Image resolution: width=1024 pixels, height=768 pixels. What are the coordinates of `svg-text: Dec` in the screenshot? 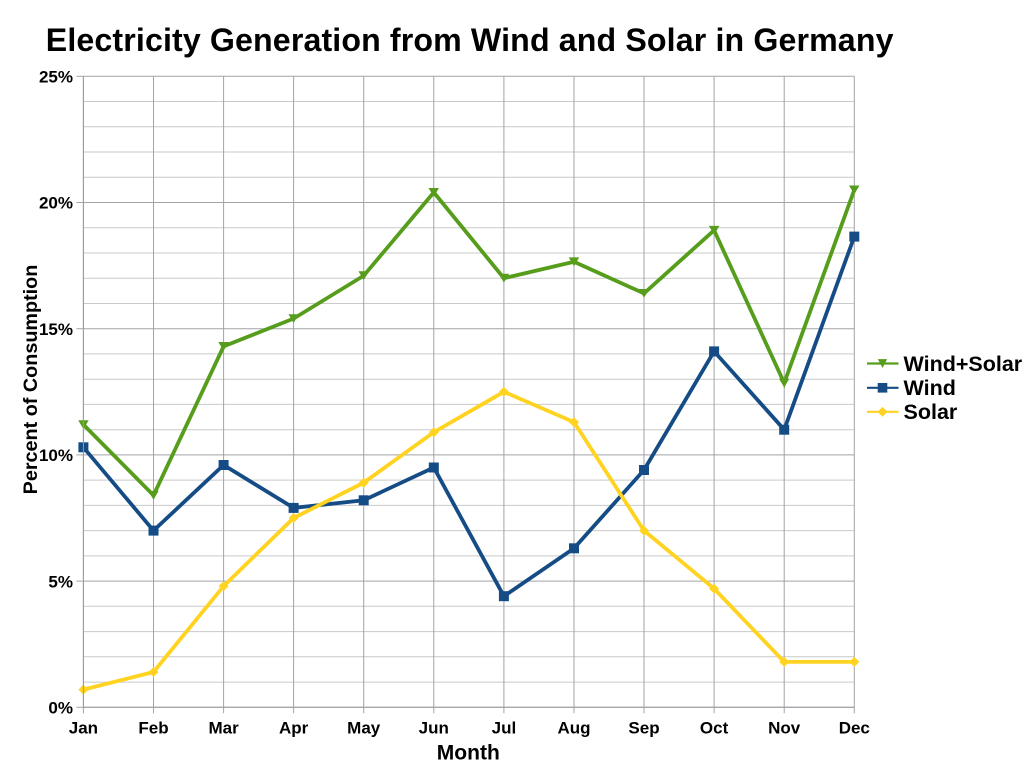 It's located at (854, 727).